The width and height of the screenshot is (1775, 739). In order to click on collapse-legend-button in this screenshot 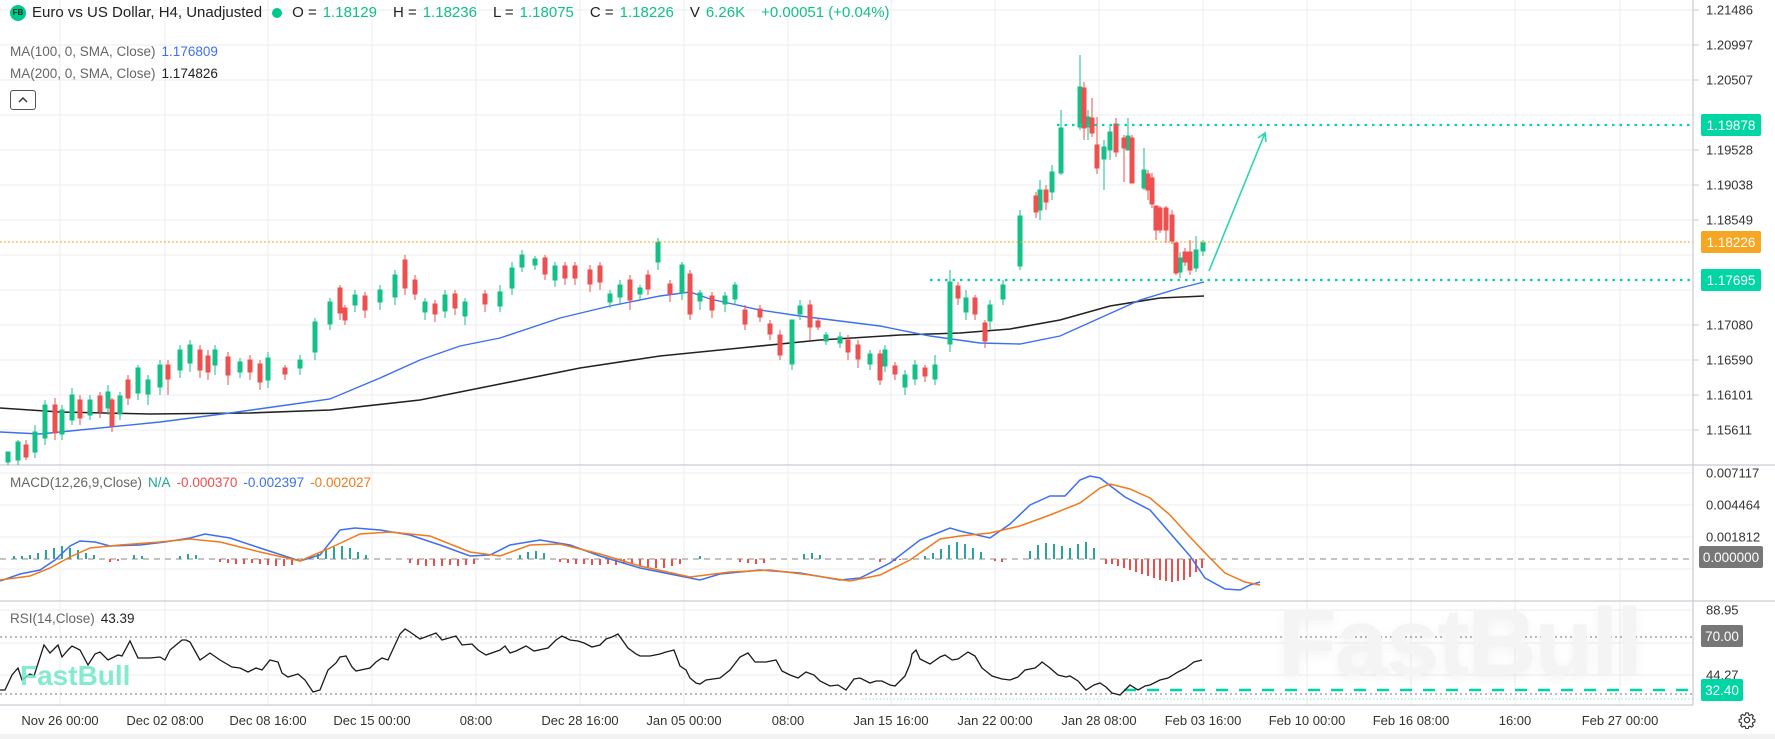, I will do `click(23, 100)`.